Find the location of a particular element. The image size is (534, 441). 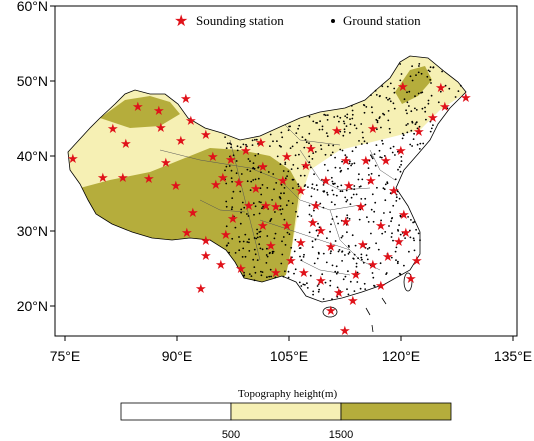

legend-sounding-icon: ★ is located at coordinates (181, 20).